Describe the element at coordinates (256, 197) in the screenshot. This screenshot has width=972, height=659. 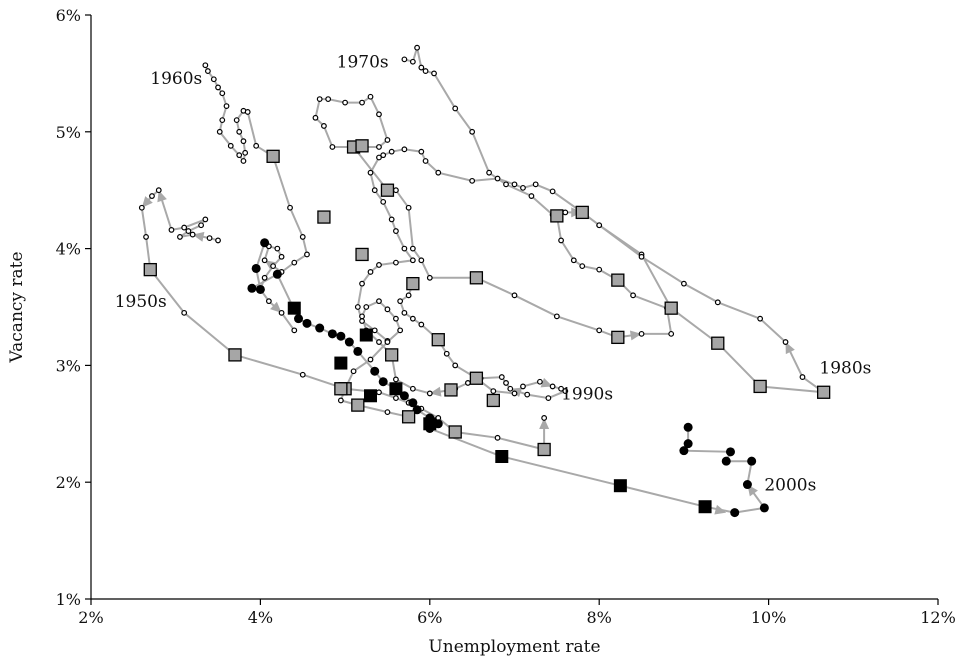
I see `series-line` at that location.